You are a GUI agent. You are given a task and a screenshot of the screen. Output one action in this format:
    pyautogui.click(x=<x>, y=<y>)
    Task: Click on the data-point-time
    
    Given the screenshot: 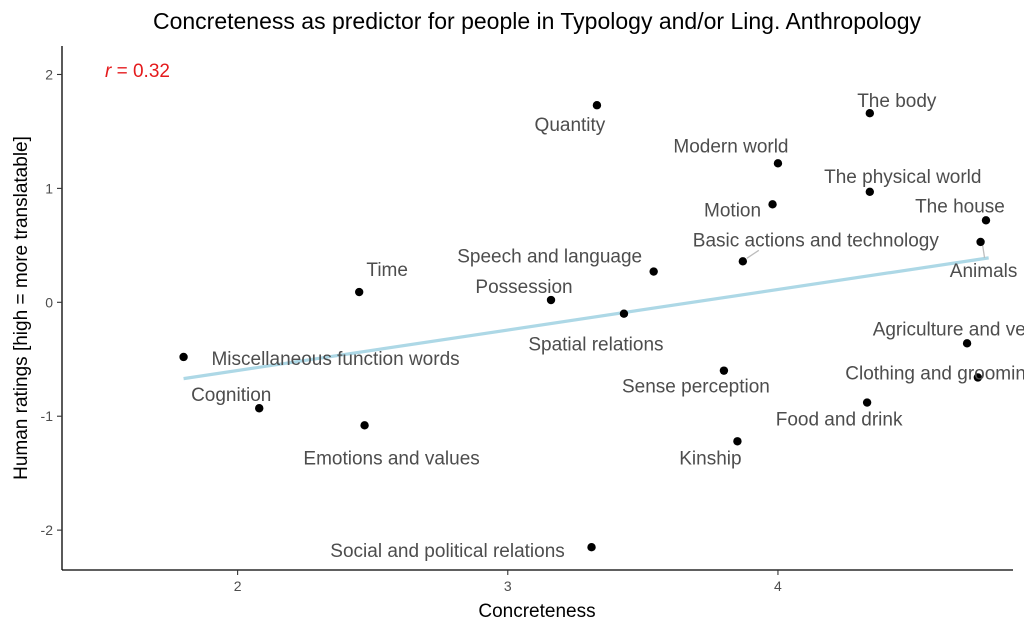 What is the action you would take?
    pyautogui.click(x=359, y=292)
    